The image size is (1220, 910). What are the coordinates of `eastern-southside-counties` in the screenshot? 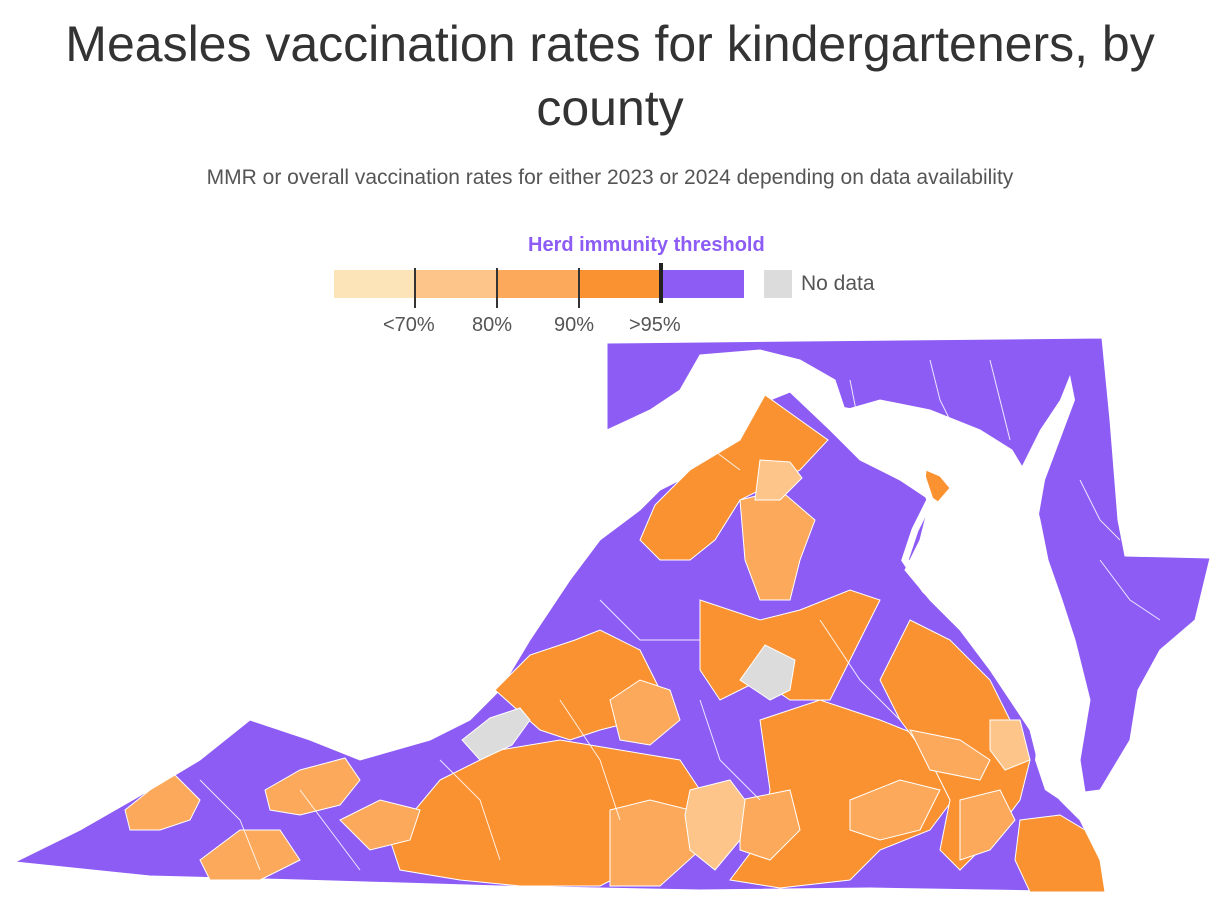 It's located at (895, 810).